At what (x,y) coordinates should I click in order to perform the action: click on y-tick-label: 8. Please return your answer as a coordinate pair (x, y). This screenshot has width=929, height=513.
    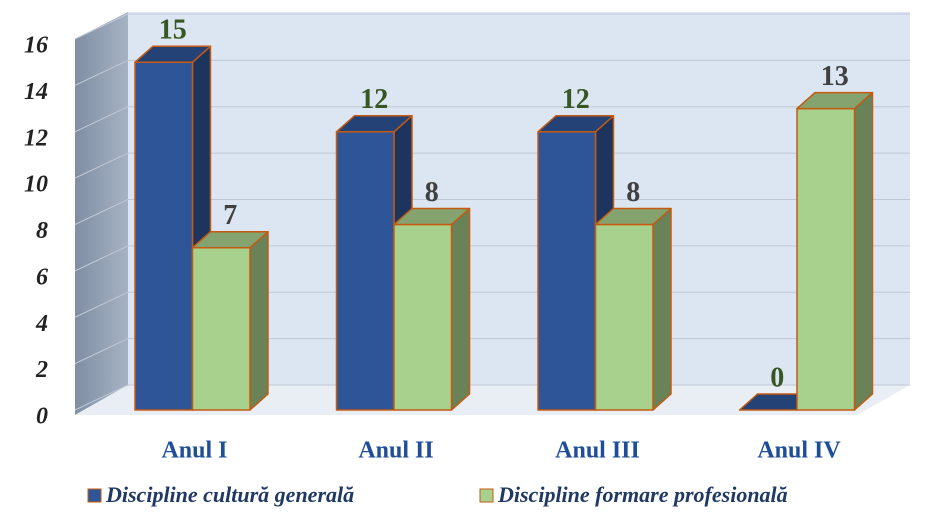
    Looking at the image, I should click on (42, 231).